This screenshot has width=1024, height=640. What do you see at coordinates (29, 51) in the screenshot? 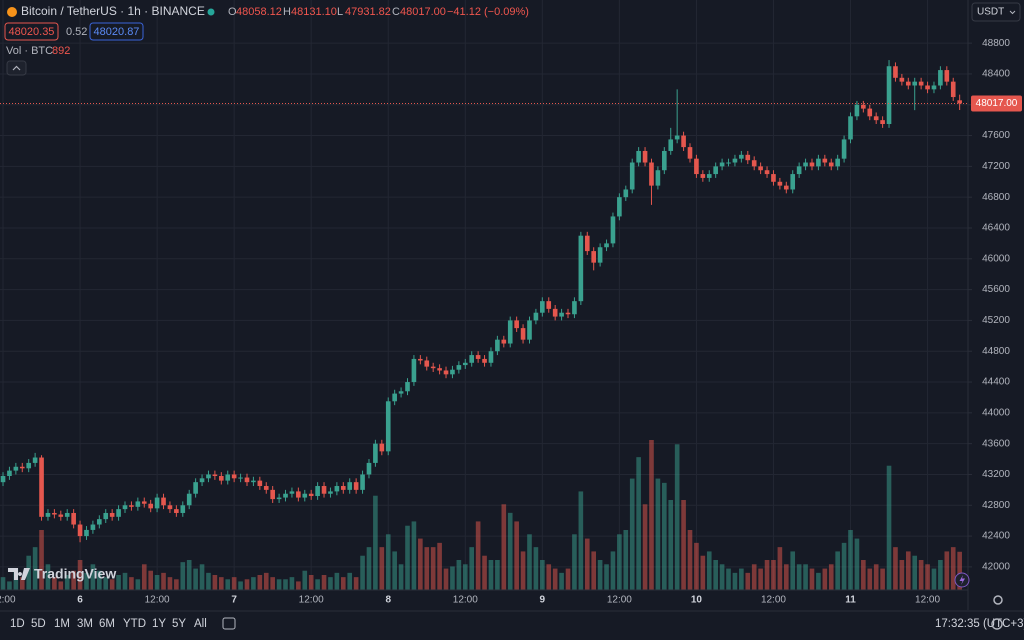
I see `volume-label: Vol · BTC` at bounding box center [29, 51].